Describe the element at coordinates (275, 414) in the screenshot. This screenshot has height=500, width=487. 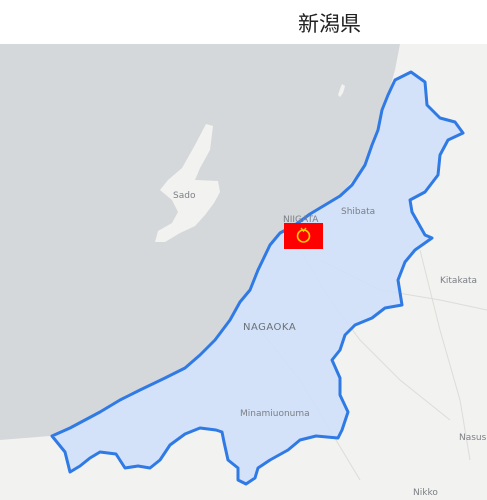
I see `label-minamiuonuma: Minamiuonuma` at that location.